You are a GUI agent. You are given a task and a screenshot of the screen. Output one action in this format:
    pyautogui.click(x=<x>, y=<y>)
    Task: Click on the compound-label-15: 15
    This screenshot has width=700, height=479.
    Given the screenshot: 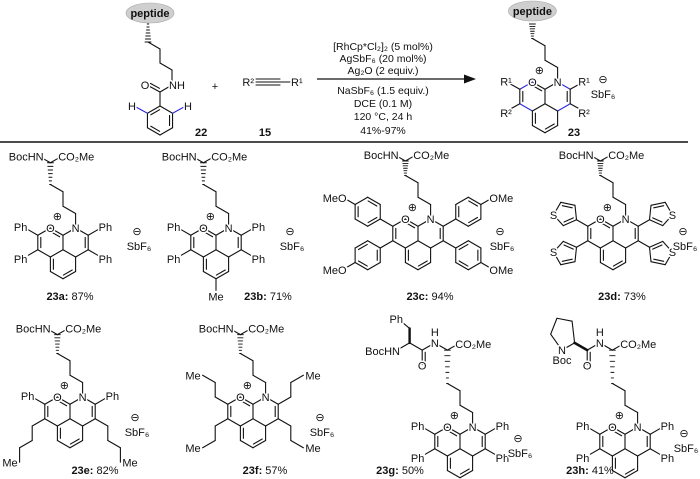 What is the action you would take?
    pyautogui.click(x=265, y=133)
    